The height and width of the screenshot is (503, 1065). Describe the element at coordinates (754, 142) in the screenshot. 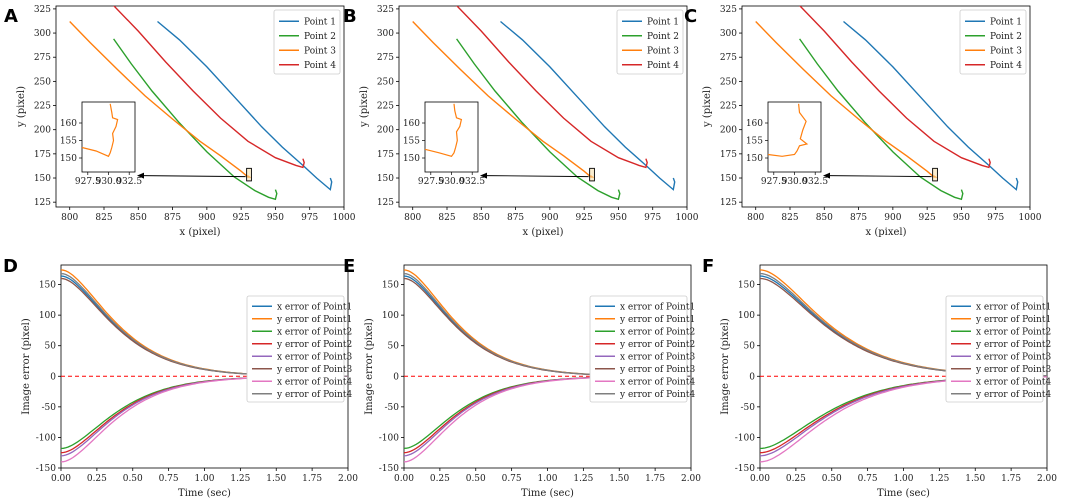

I see `inset-y-tick-label: 155` at that location.